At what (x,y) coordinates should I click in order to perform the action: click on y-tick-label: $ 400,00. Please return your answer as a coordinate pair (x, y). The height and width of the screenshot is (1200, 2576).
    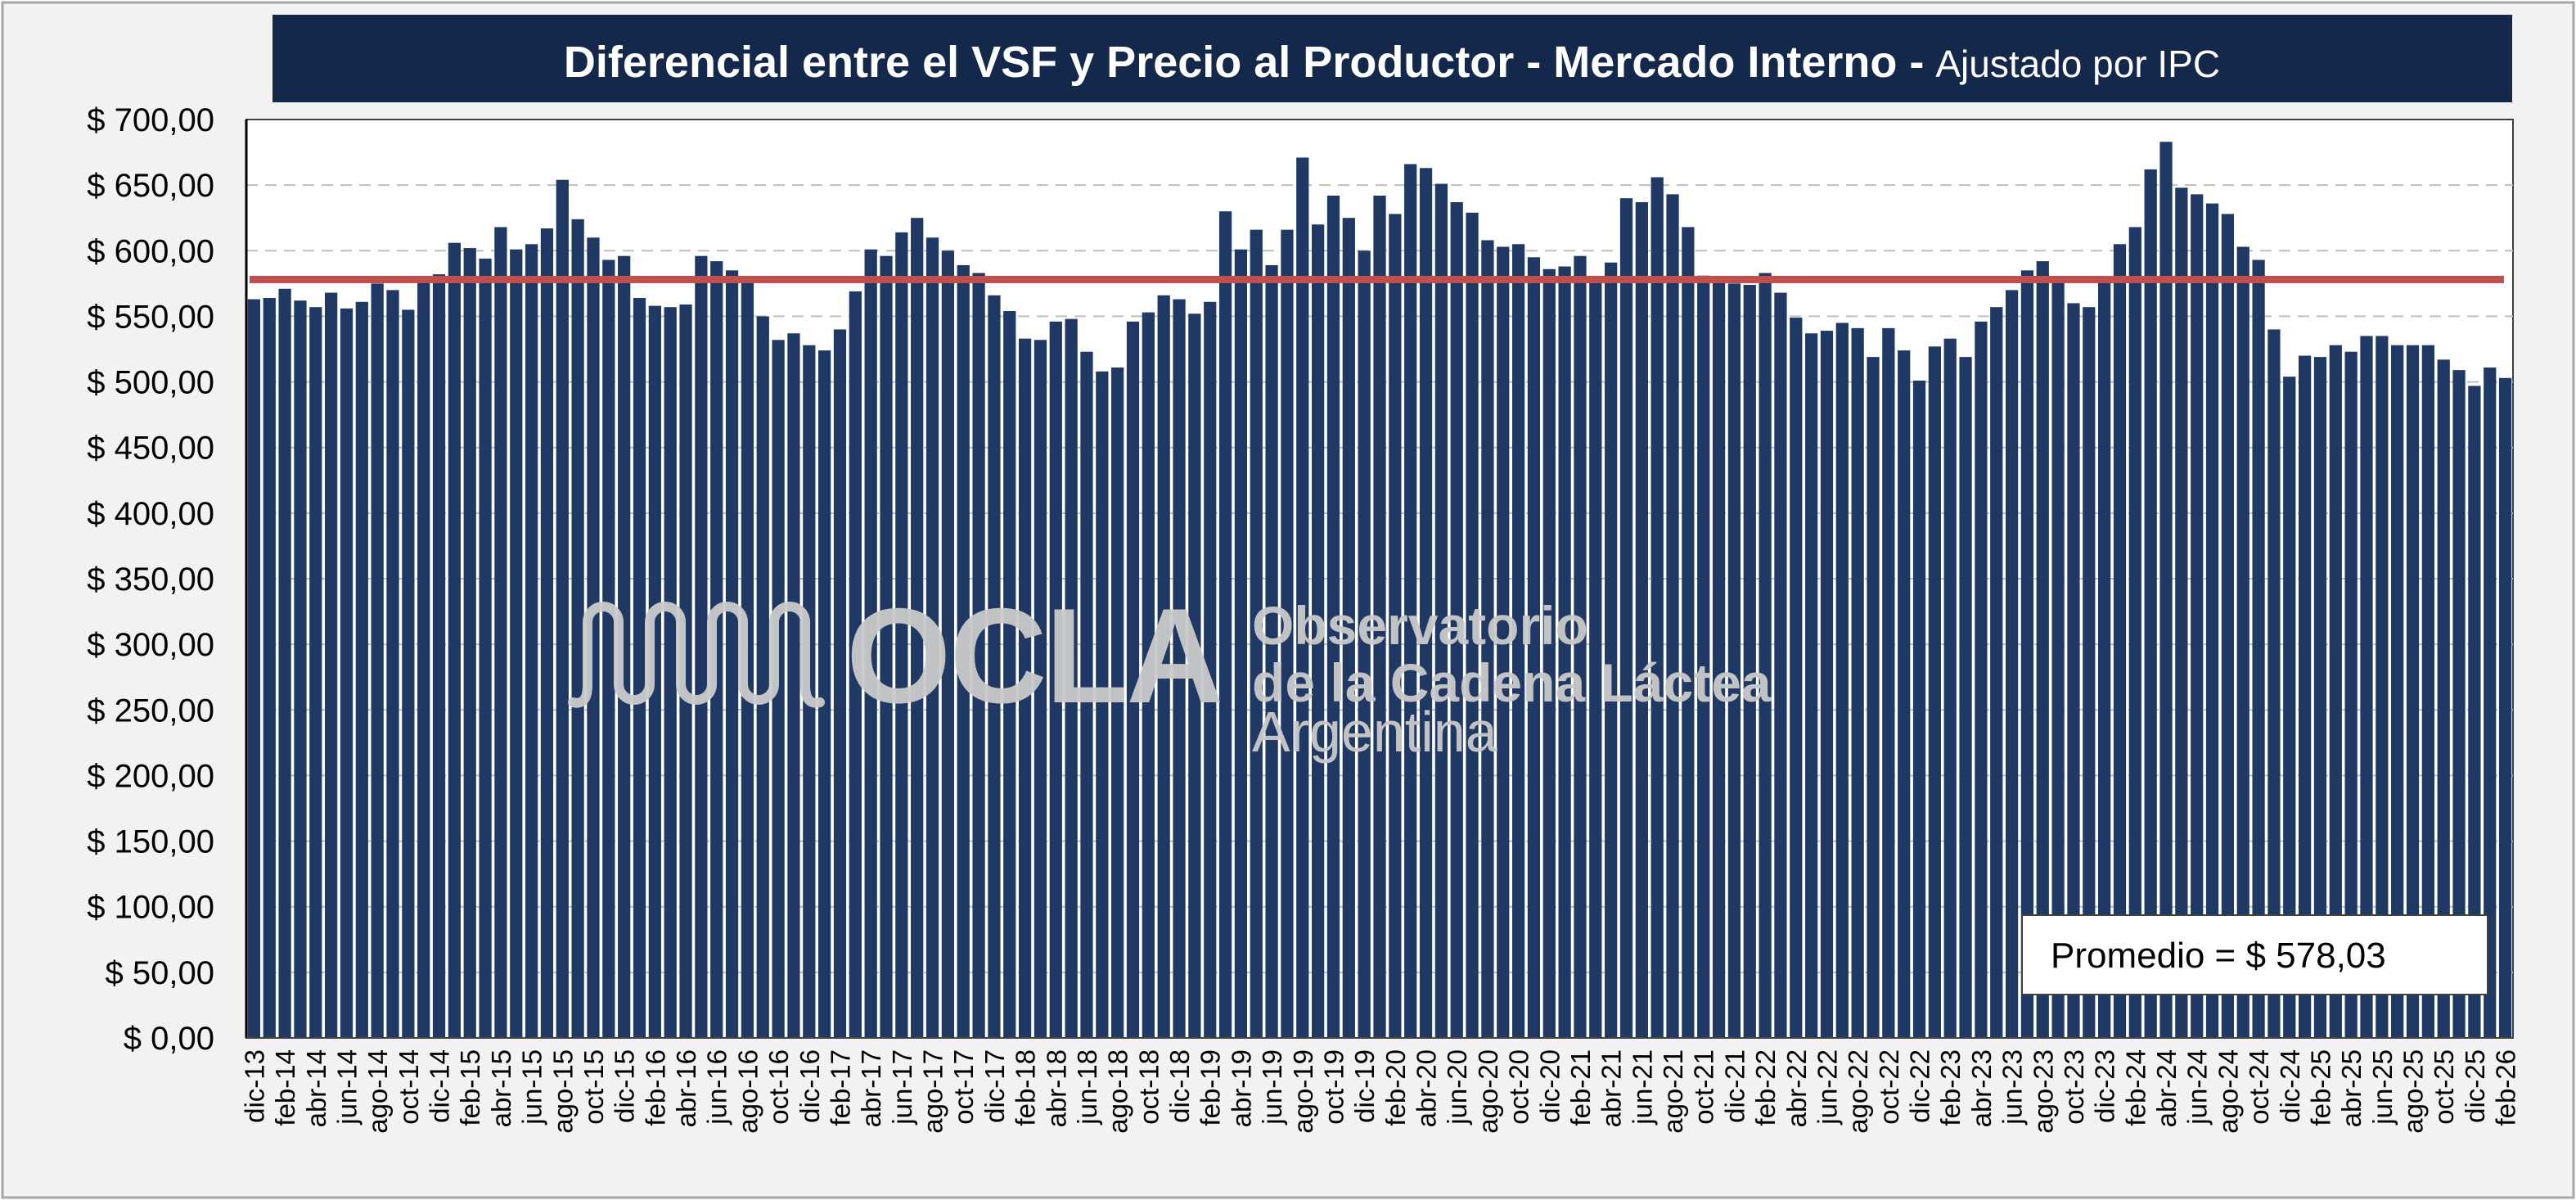
    Looking at the image, I should click on (150, 514).